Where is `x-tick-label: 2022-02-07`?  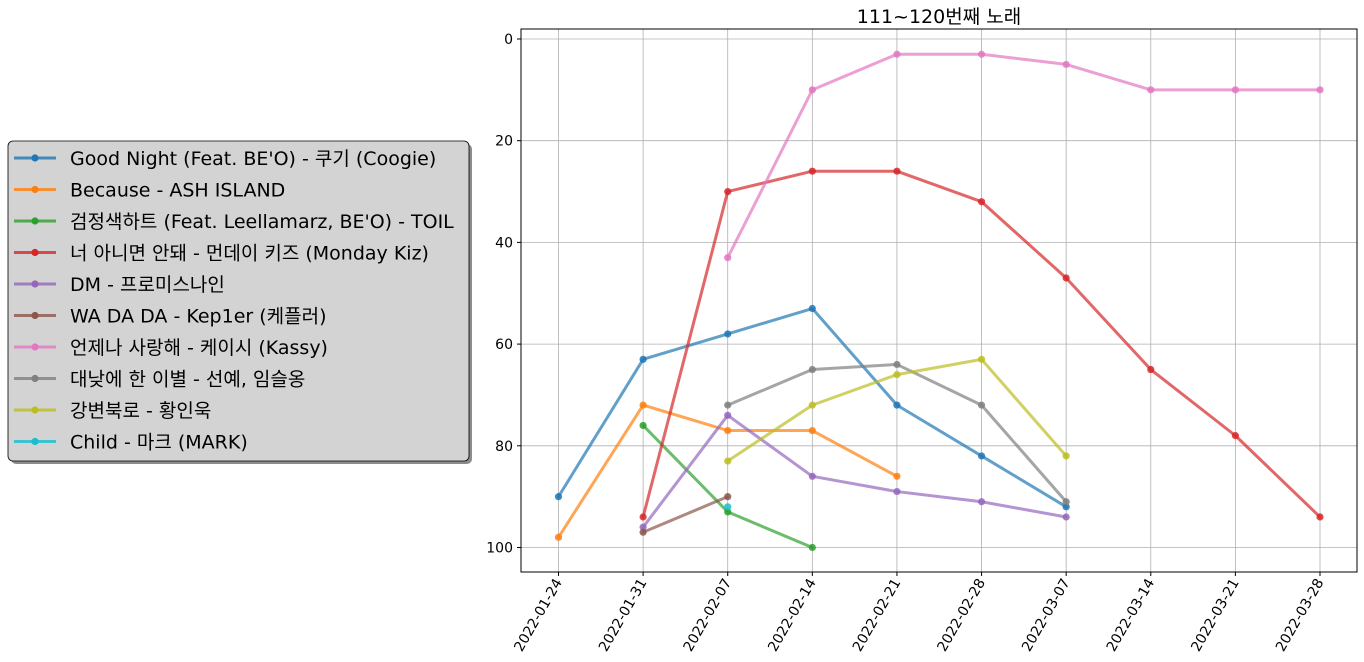 x-tick-label: 2022-02-07 is located at coordinates (708, 615).